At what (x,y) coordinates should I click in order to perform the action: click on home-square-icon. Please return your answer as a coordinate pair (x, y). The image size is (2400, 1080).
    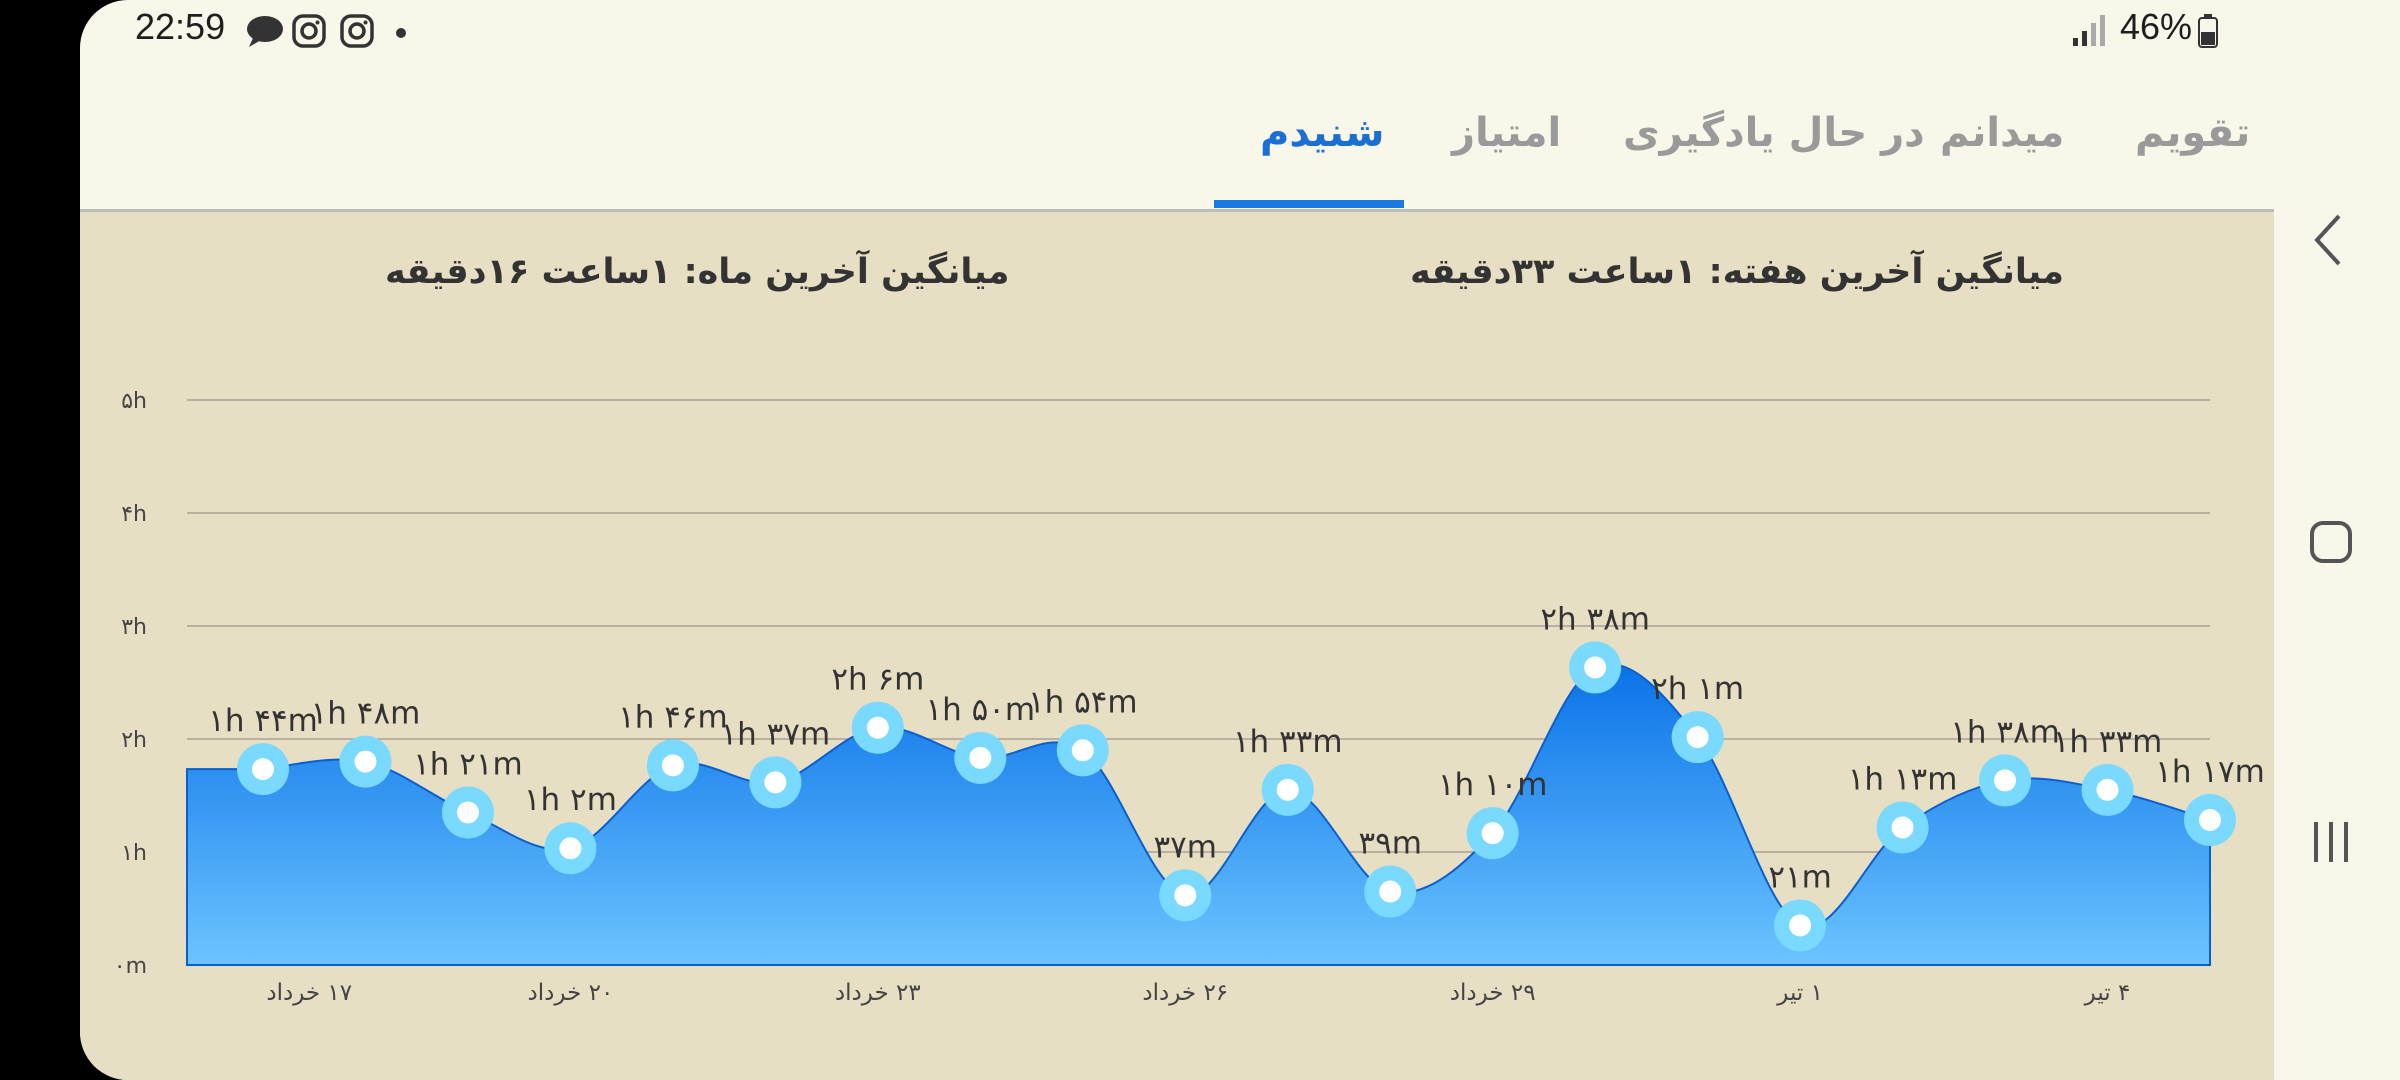
    Looking at the image, I should click on (2331, 544).